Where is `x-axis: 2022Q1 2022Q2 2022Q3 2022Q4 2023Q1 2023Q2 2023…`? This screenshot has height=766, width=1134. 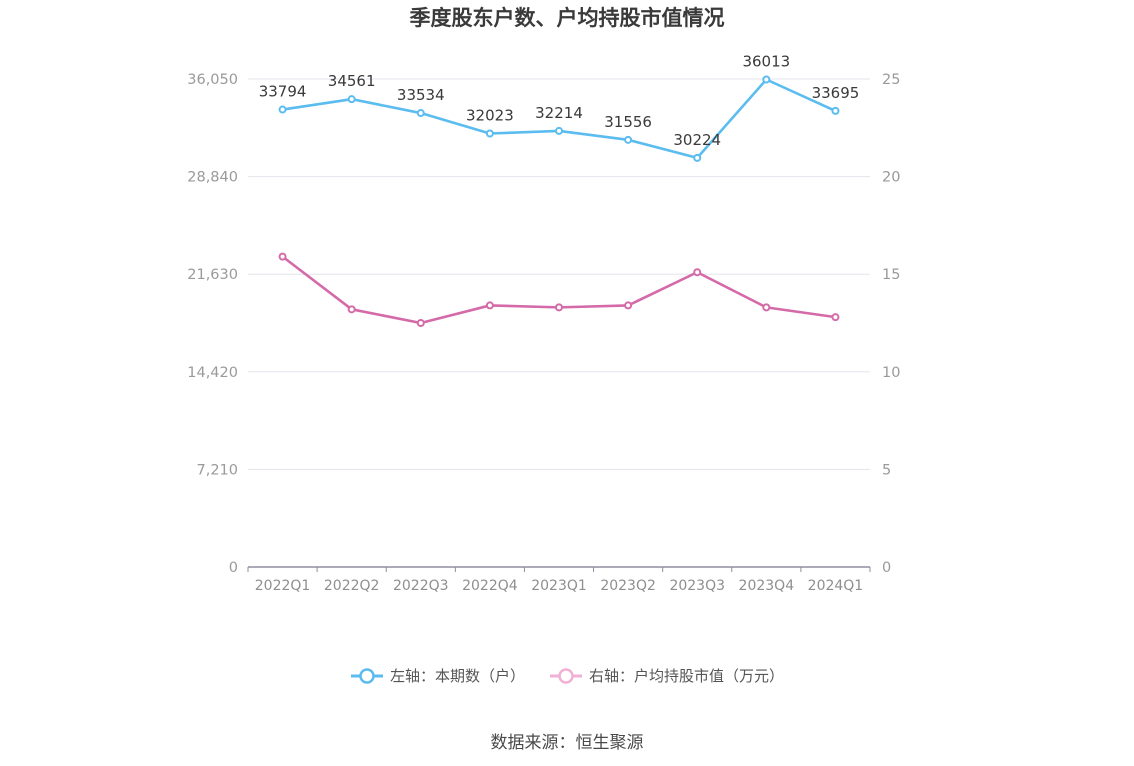
x-axis: 2022Q1 2022Q2 2022Q3 2022Q4 2023Q1 2023Q2 2023… is located at coordinates (559, 580).